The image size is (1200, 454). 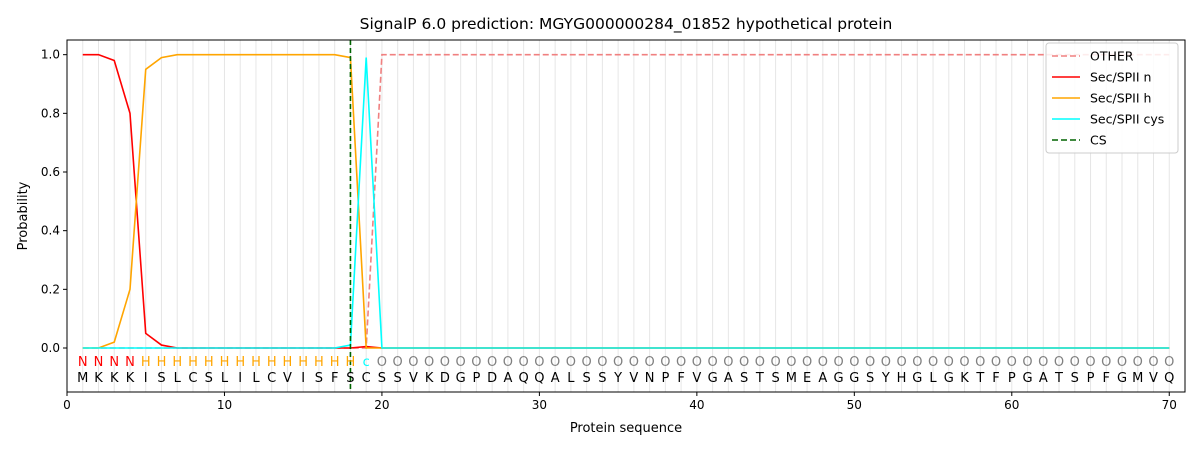 I want to click on residue-letter: E, so click(x=807, y=378).